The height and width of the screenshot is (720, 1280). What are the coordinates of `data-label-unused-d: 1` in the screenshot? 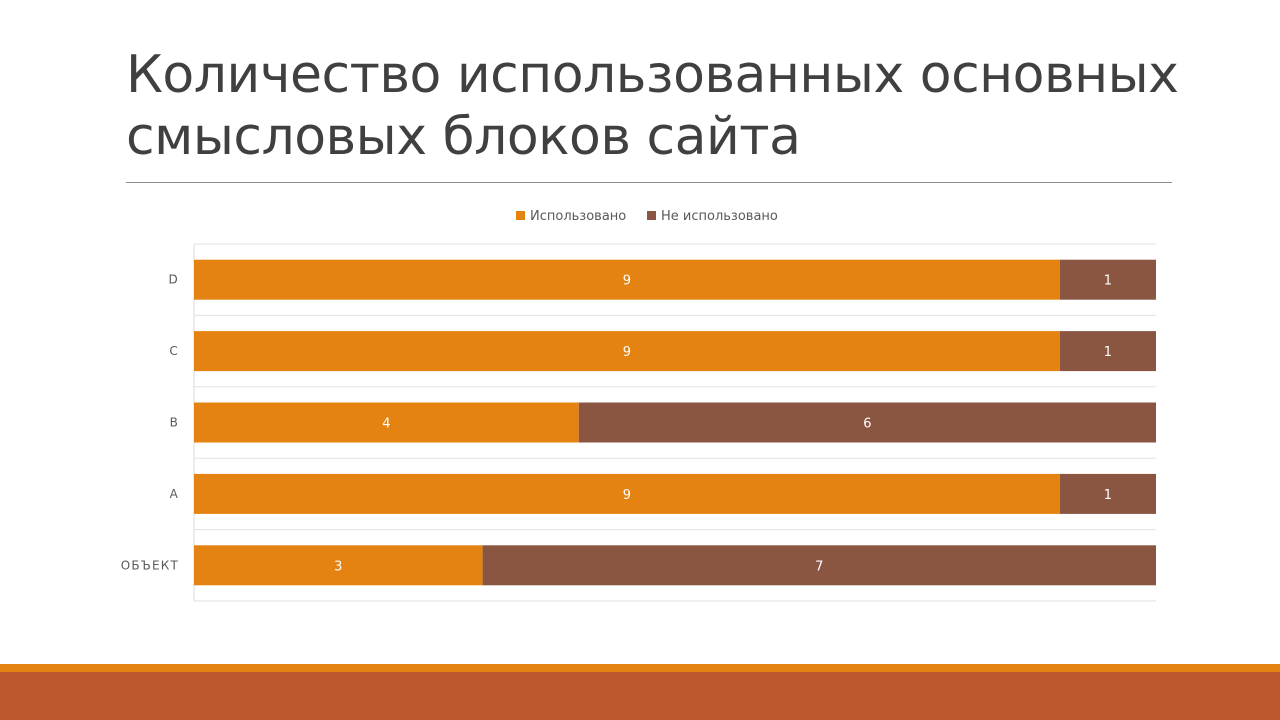 It's located at (1108, 281).